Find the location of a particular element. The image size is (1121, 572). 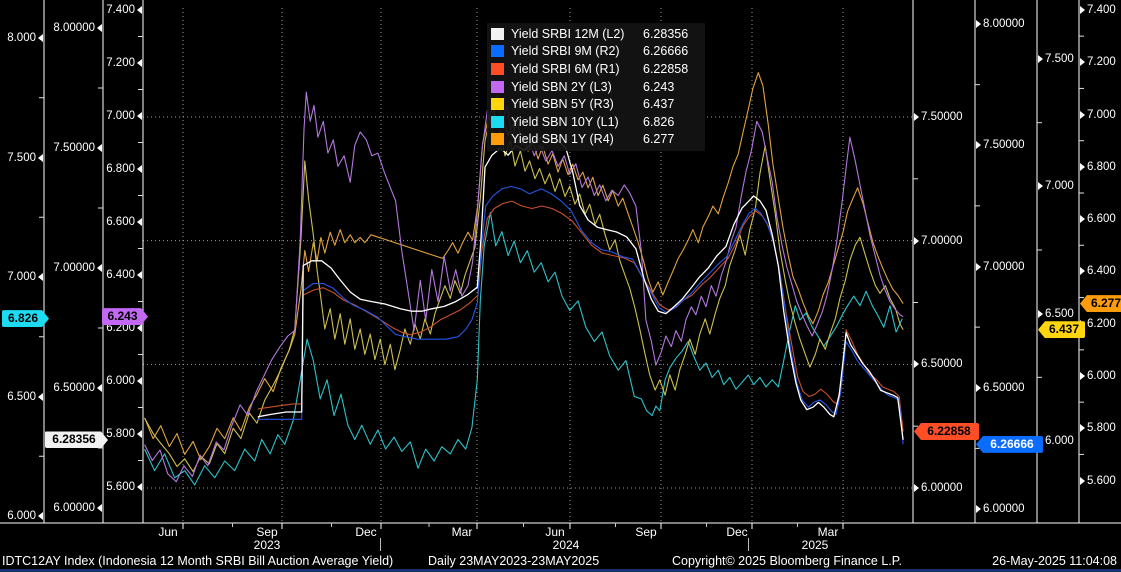

y-tick-label-R4: 6.400 is located at coordinates (1098, 271).